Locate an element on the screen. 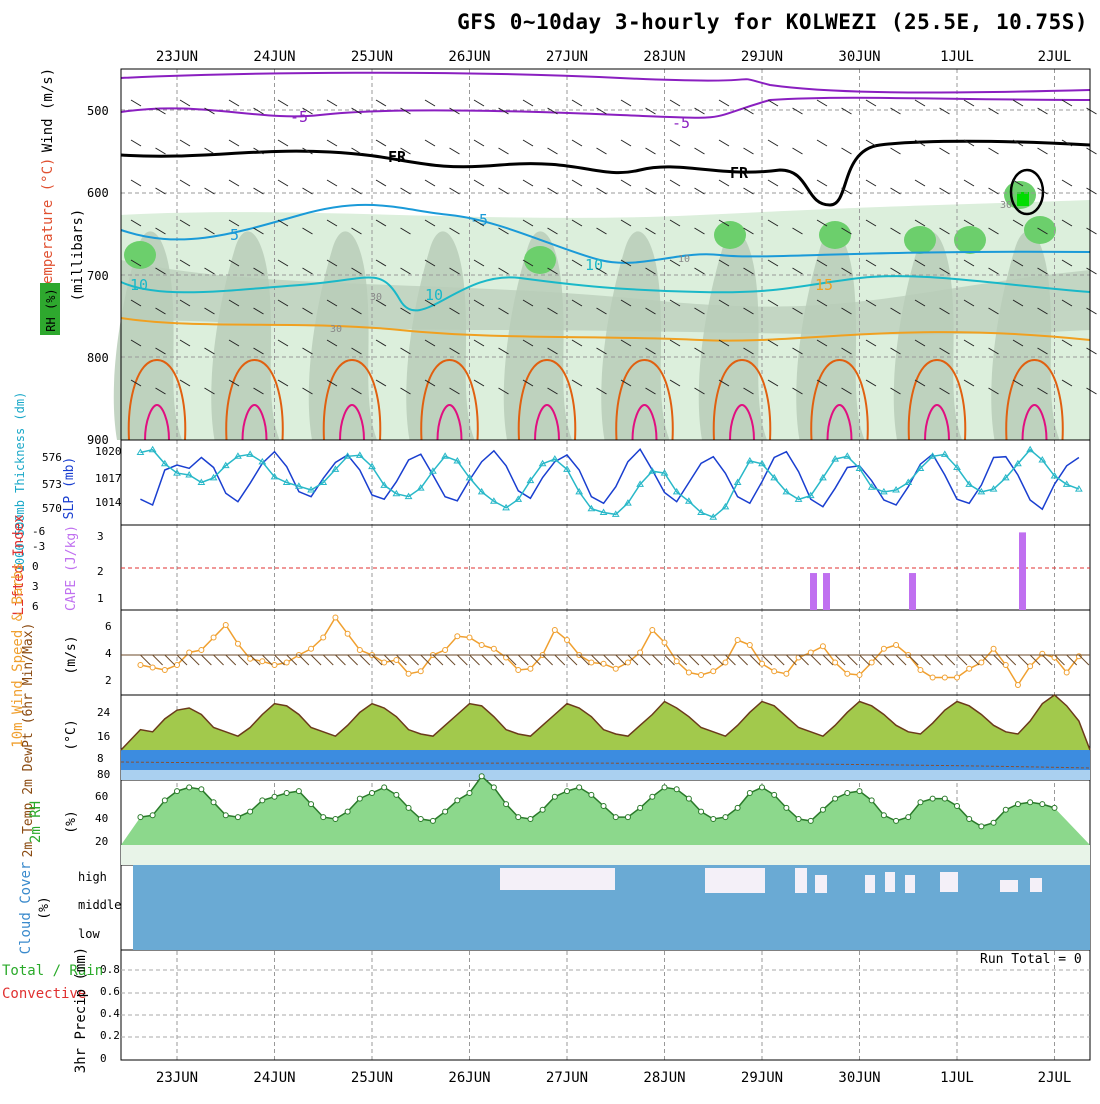 The width and height of the screenshot is (1100, 1104). contour-label: FR is located at coordinates (397, 157).